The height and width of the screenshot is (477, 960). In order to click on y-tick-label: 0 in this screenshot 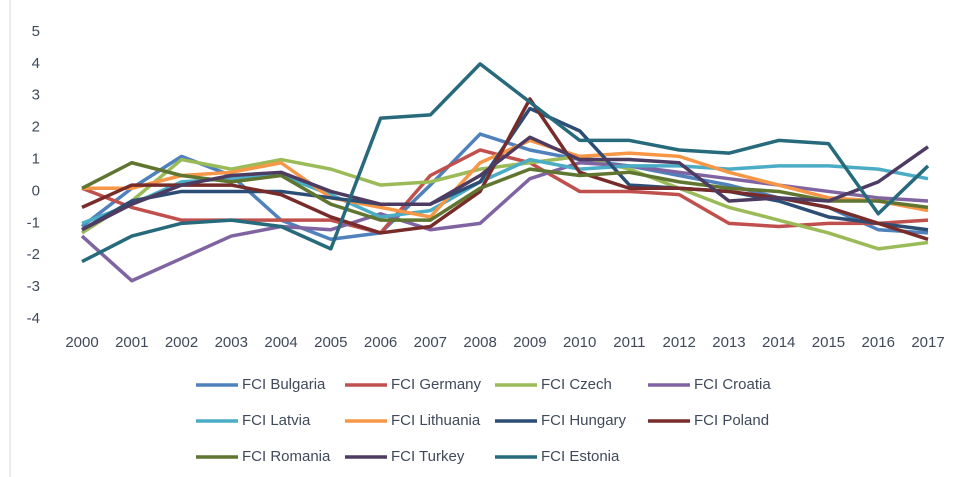, I will do `click(36, 190)`.